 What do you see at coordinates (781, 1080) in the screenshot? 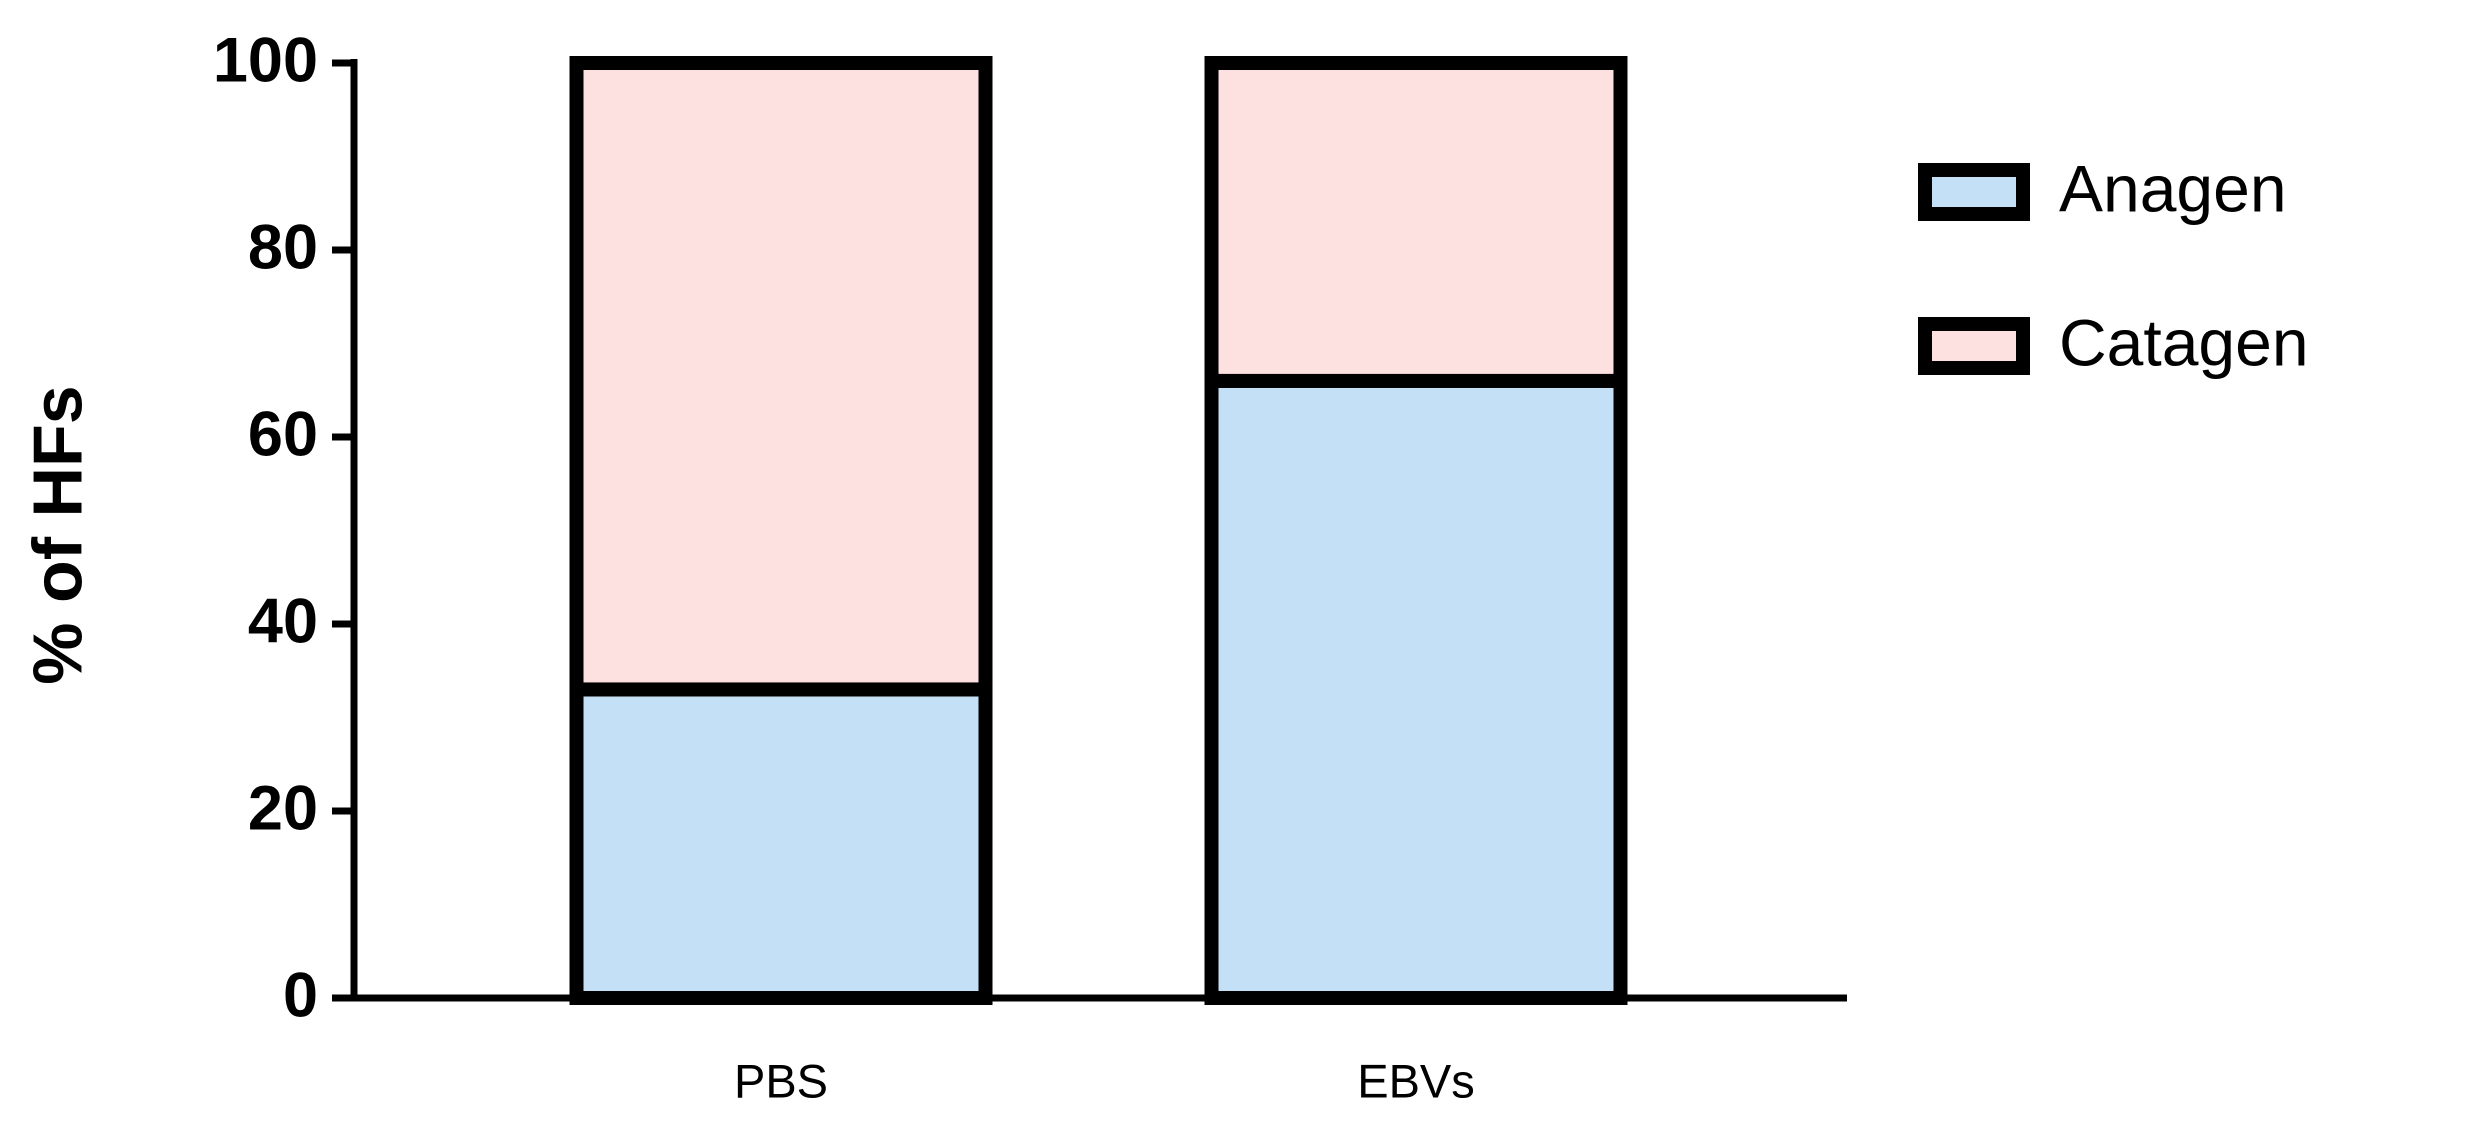
I see `x-tick-label: PBS` at bounding box center [781, 1080].